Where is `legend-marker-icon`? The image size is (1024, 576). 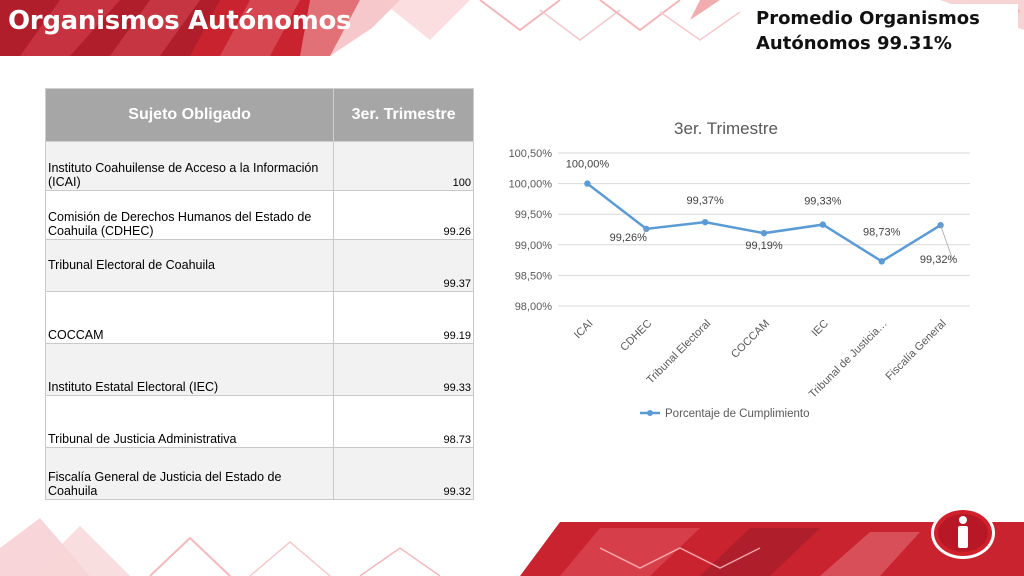
legend-marker-icon is located at coordinates (650, 413).